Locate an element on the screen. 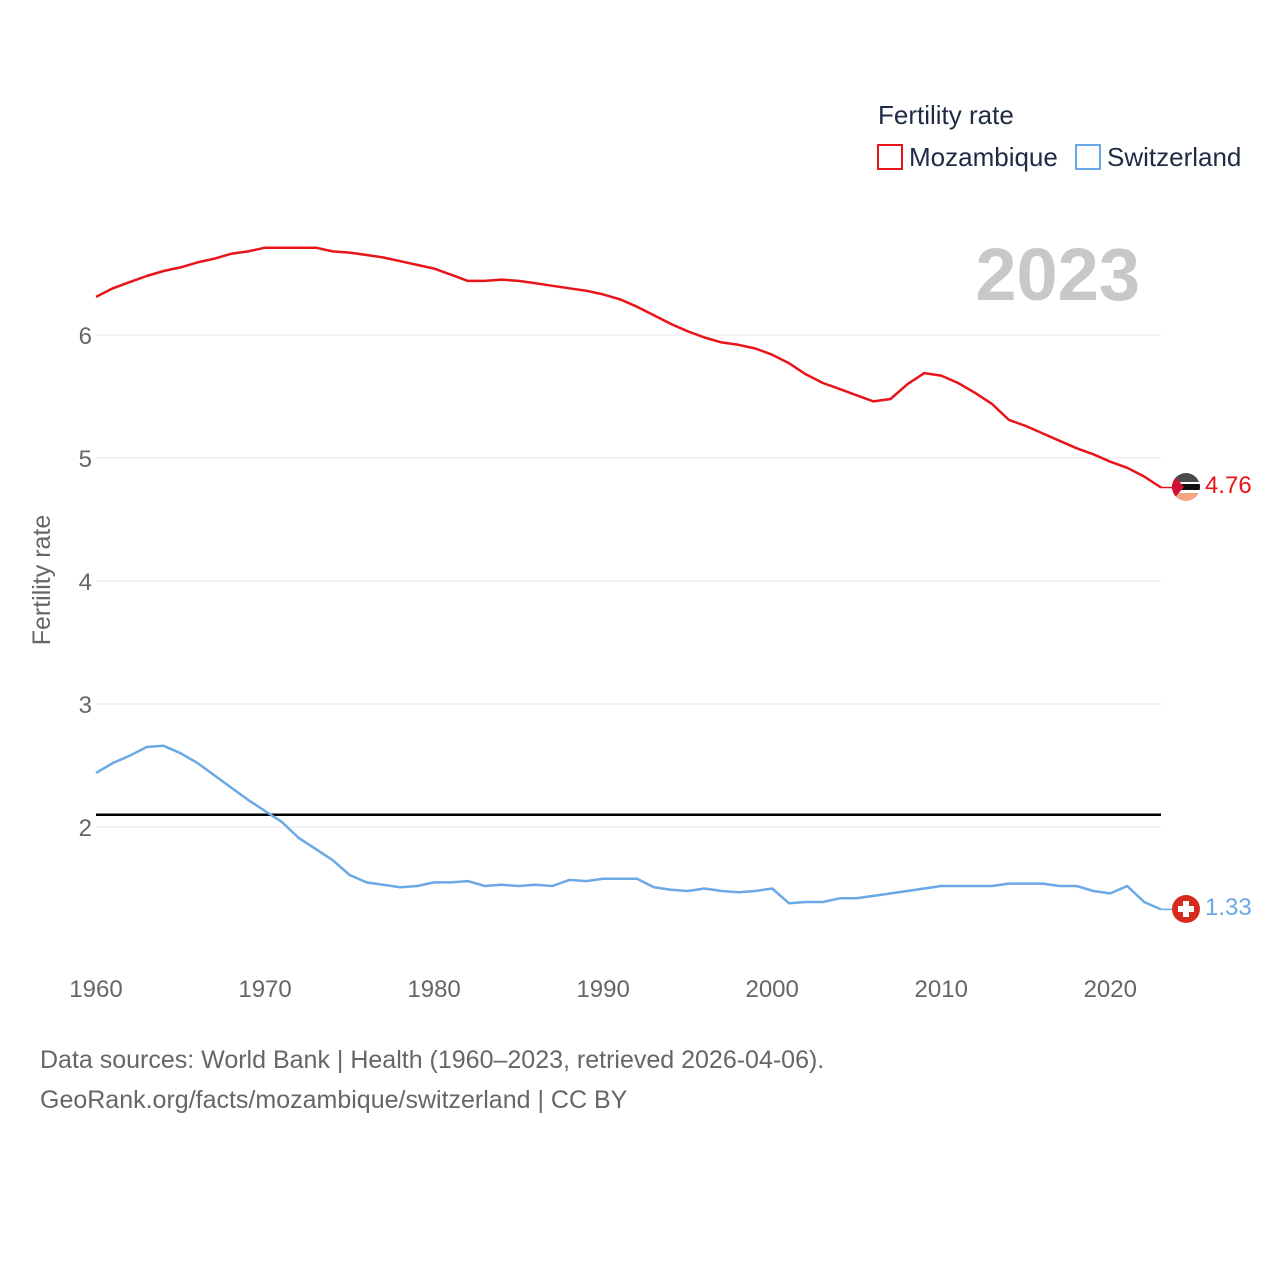 The height and width of the screenshot is (1280, 1280). y-tick-label: 5 is located at coordinates (85, 459).